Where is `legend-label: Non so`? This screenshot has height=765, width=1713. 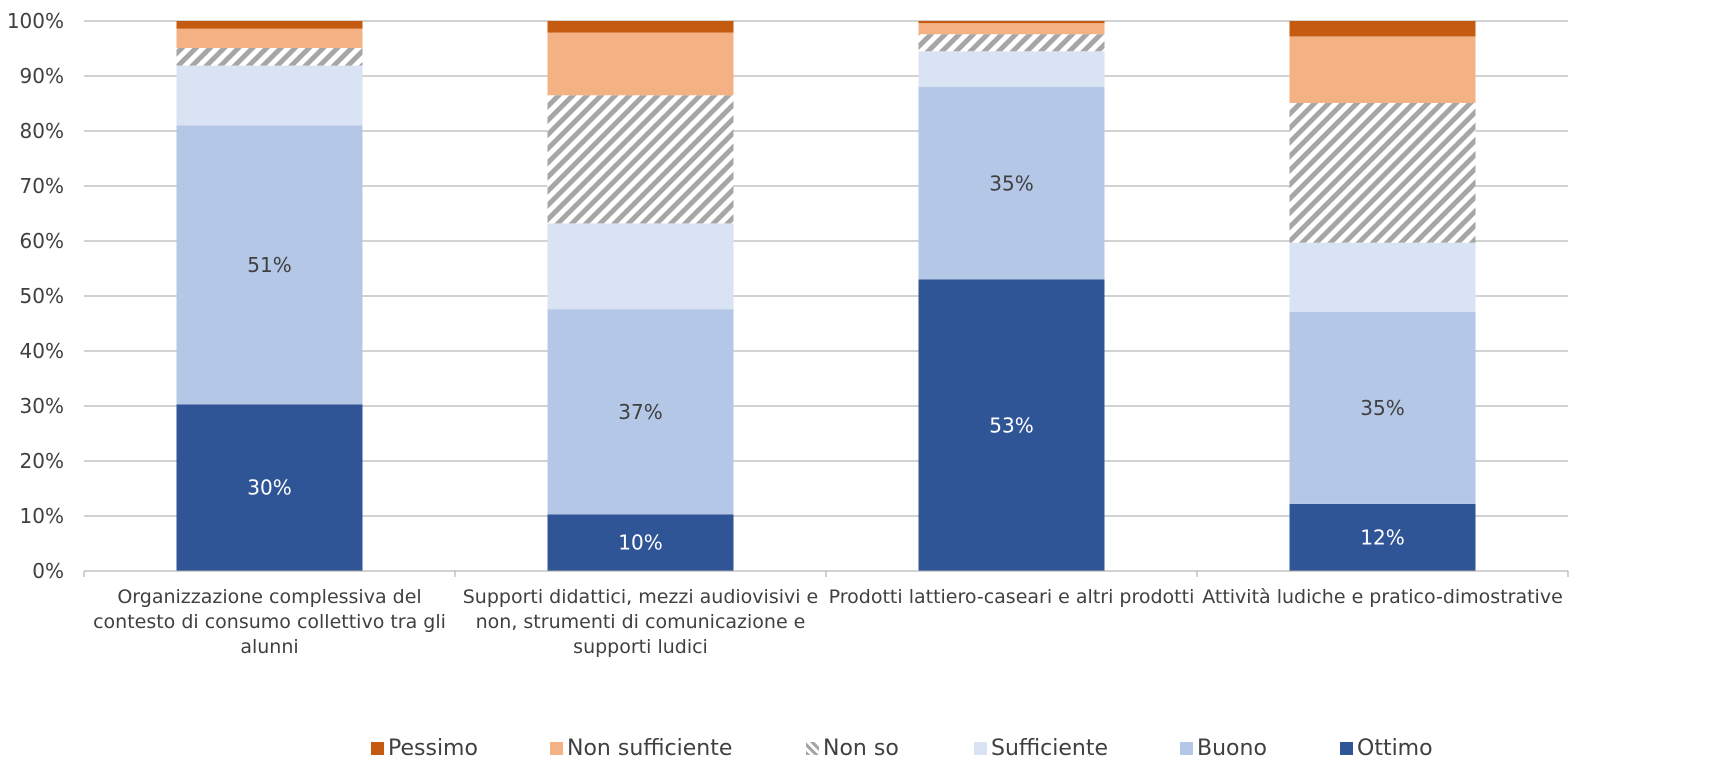 legend-label: Non so is located at coordinates (861, 748).